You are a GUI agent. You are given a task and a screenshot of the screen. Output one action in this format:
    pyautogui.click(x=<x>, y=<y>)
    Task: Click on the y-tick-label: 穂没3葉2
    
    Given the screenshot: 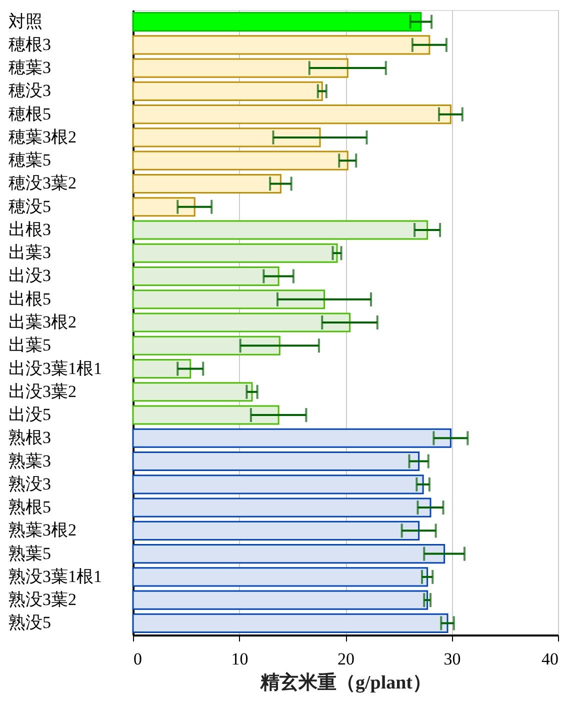 What is the action you would take?
    pyautogui.click(x=42, y=183)
    